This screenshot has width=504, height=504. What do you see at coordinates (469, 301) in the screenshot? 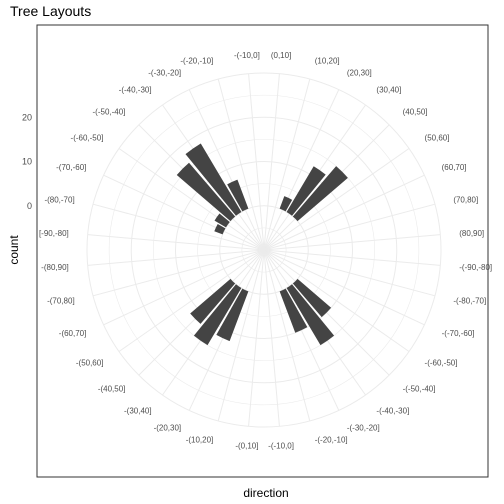
I see `category-label: -(-80,-70]` at bounding box center [469, 301].